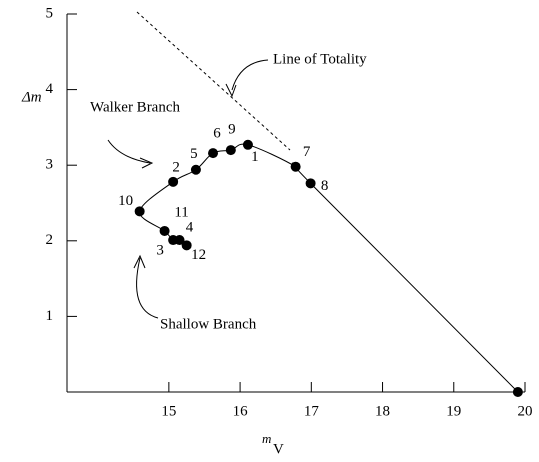 This screenshot has width=539, height=462. What do you see at coordinates (50, 89) in the screenshot?
I see `y-tick-label: 4` at bounding box center [50, 89].